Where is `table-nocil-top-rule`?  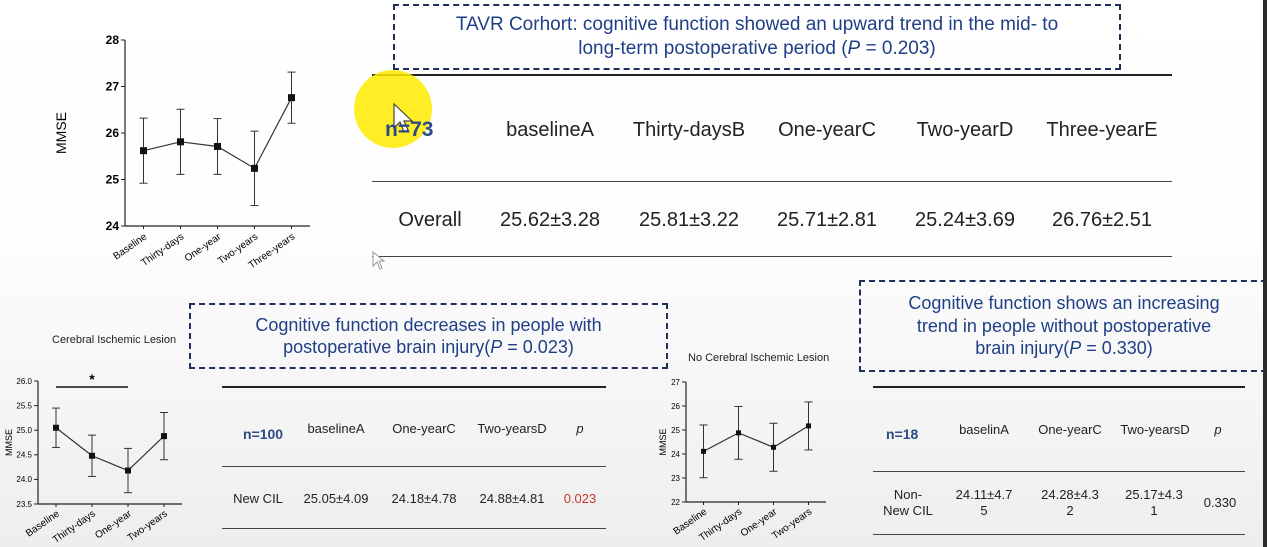
table-nocil-top-rule is located at coordinates (1059, 387).